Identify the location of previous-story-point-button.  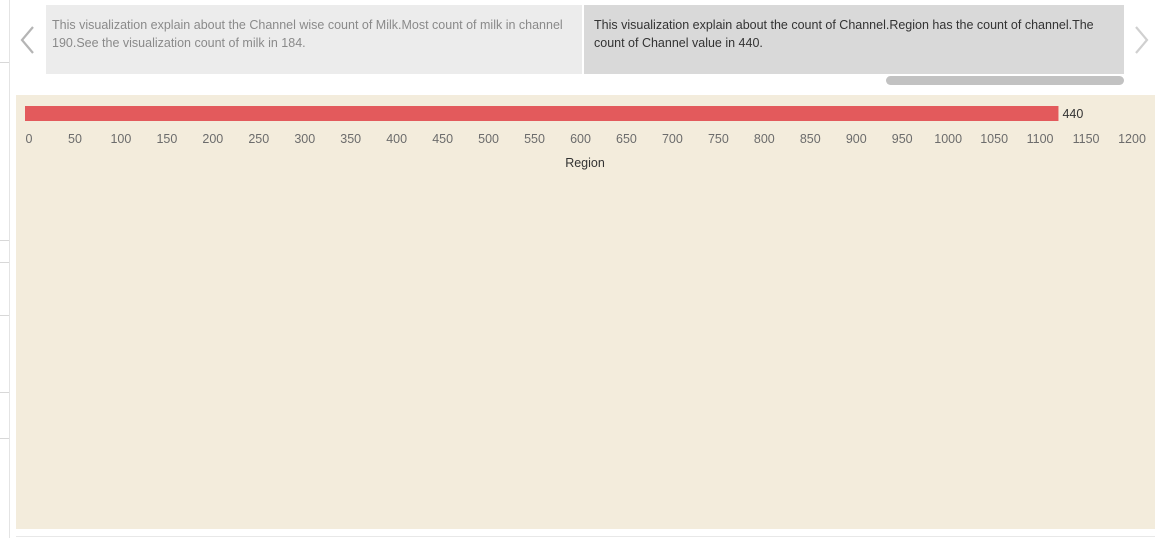
(28, 40).